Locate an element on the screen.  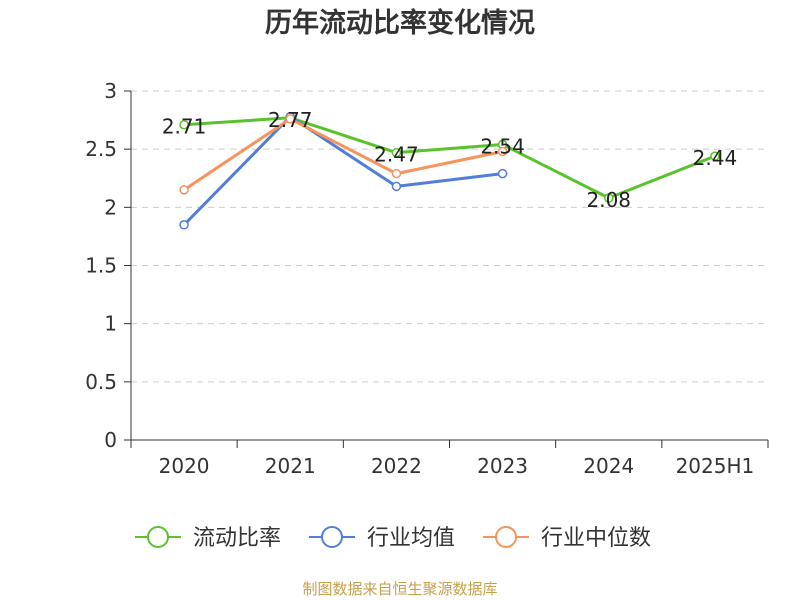
data-label: 2.44 is located at coordinates (715, 158).